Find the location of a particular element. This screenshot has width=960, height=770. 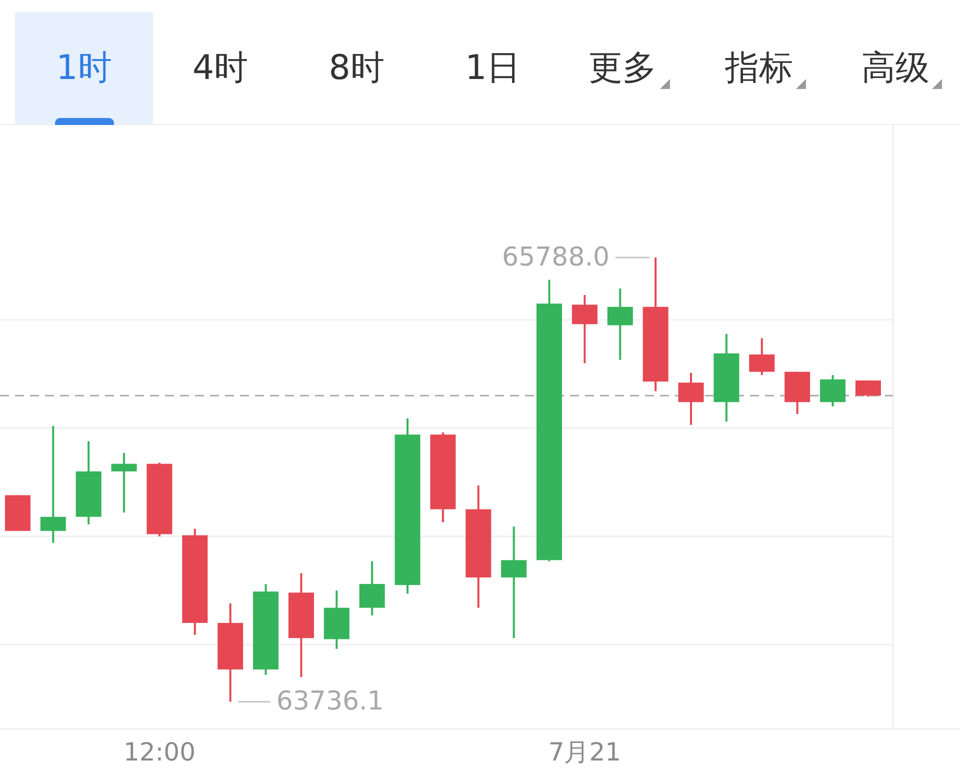

text: 更多 is located at coordinates (622, 68).